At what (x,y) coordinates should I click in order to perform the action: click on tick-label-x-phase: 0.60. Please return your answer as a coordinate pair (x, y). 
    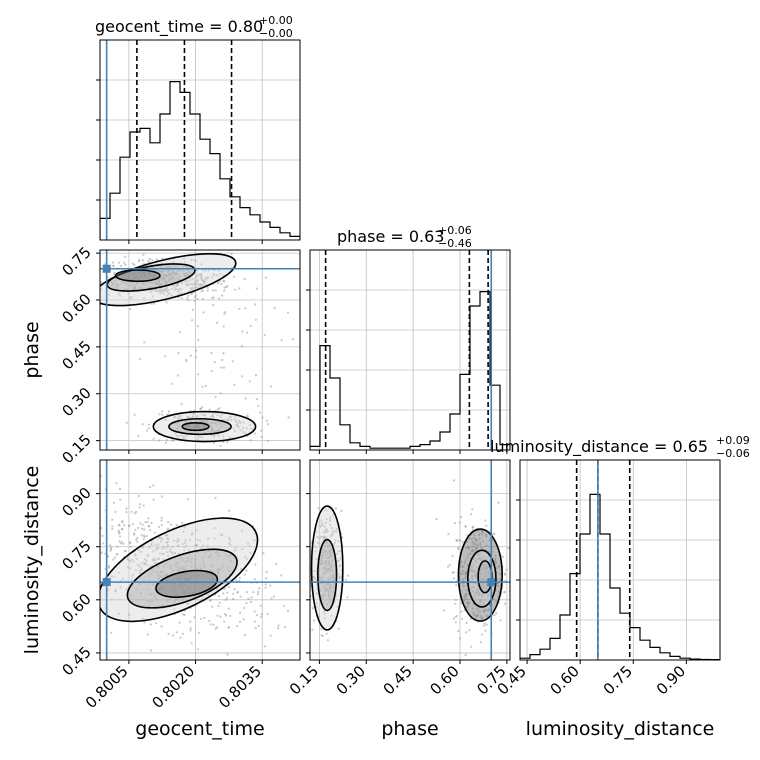
    Looking at the image, I should click on (444, 680).